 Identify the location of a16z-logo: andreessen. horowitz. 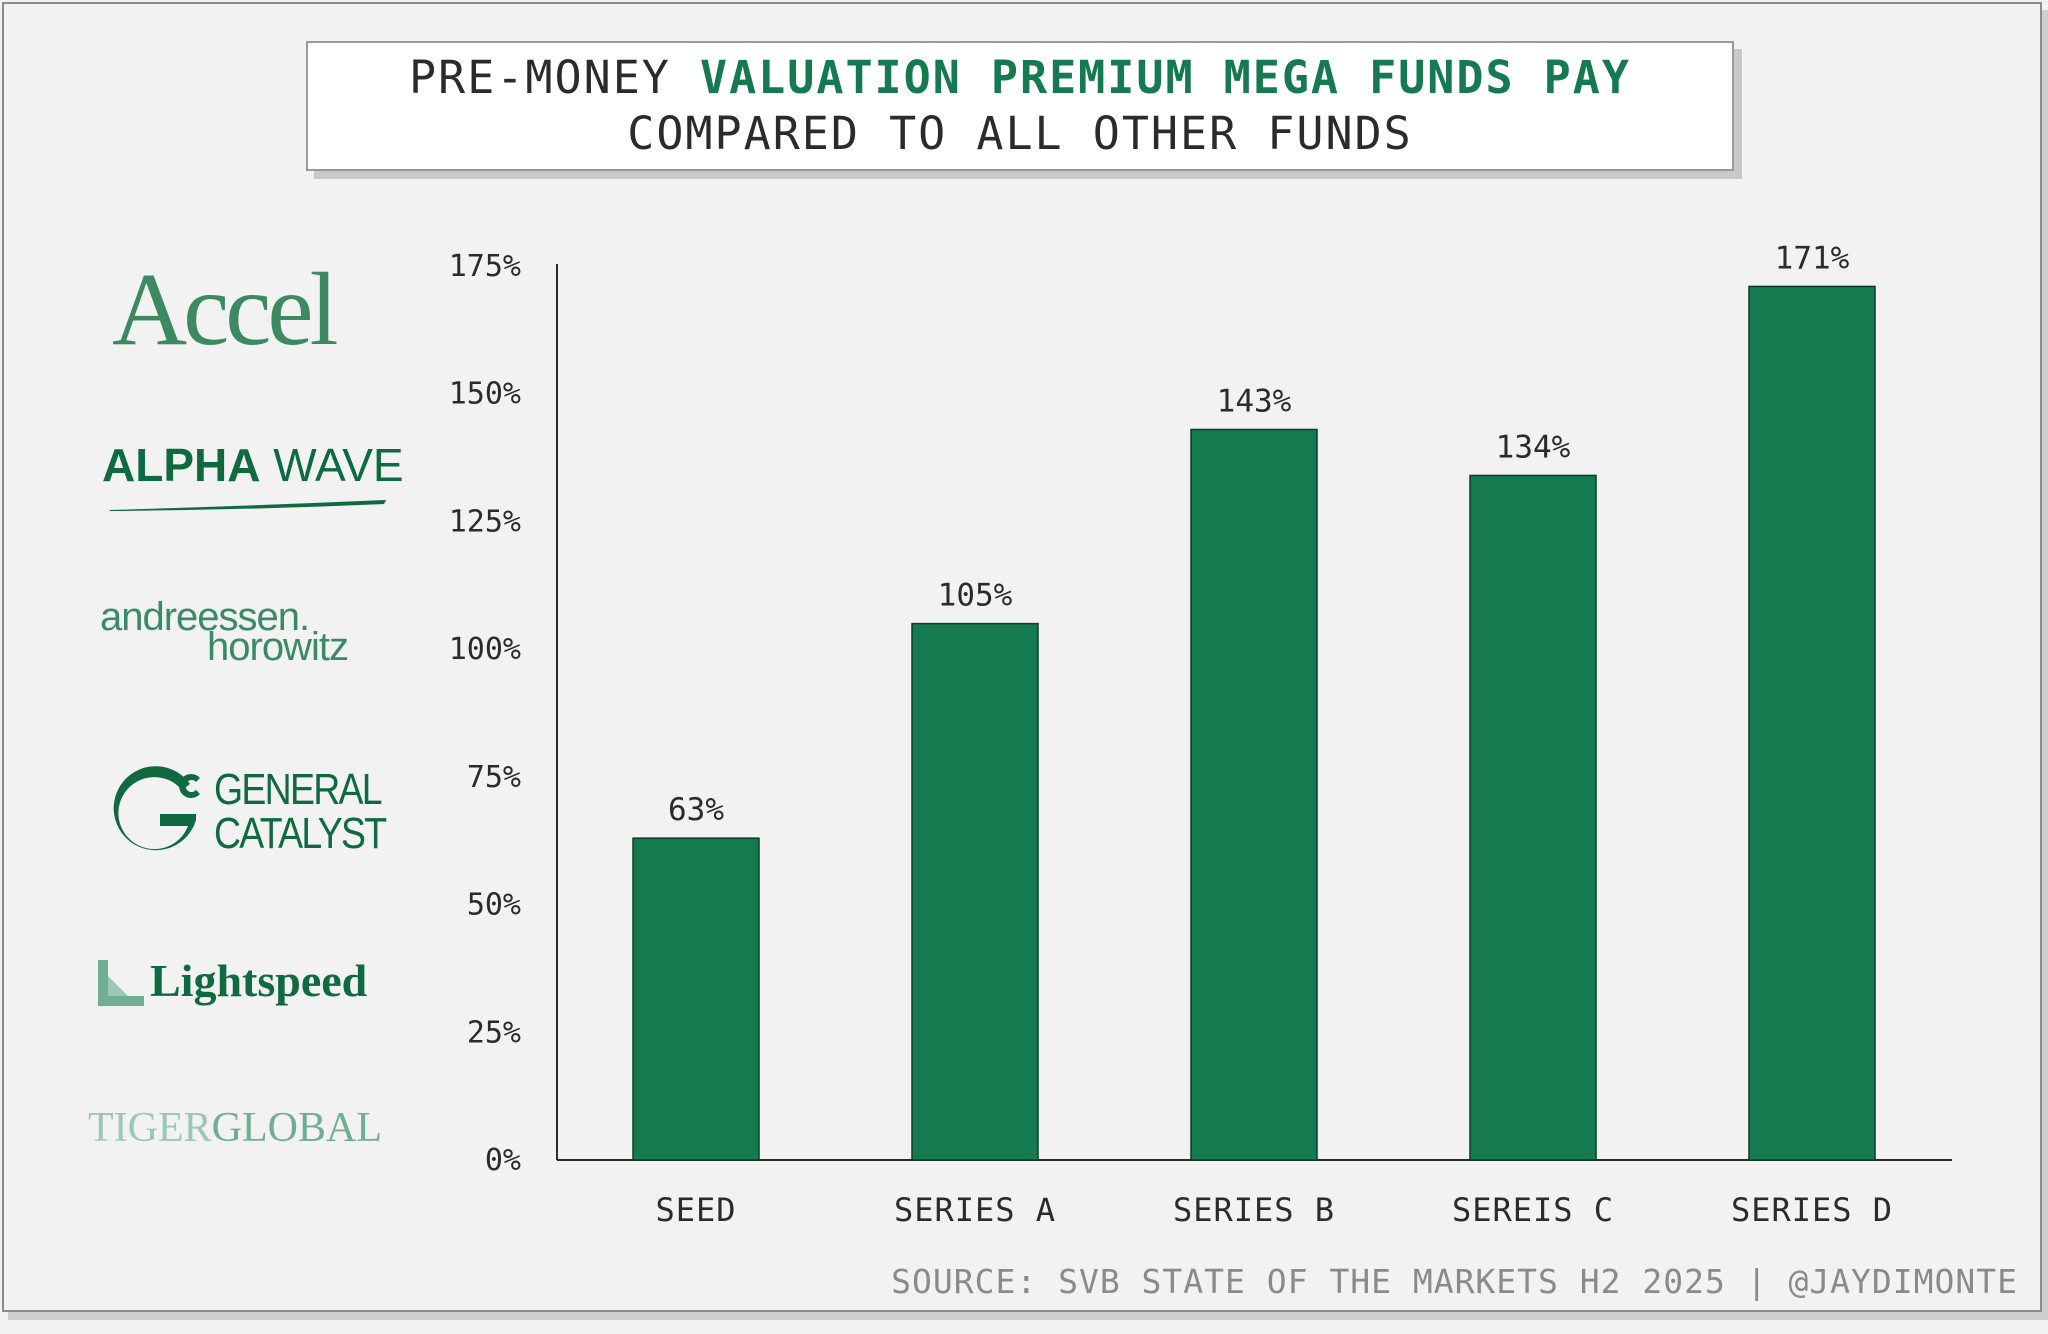
(260, 633).